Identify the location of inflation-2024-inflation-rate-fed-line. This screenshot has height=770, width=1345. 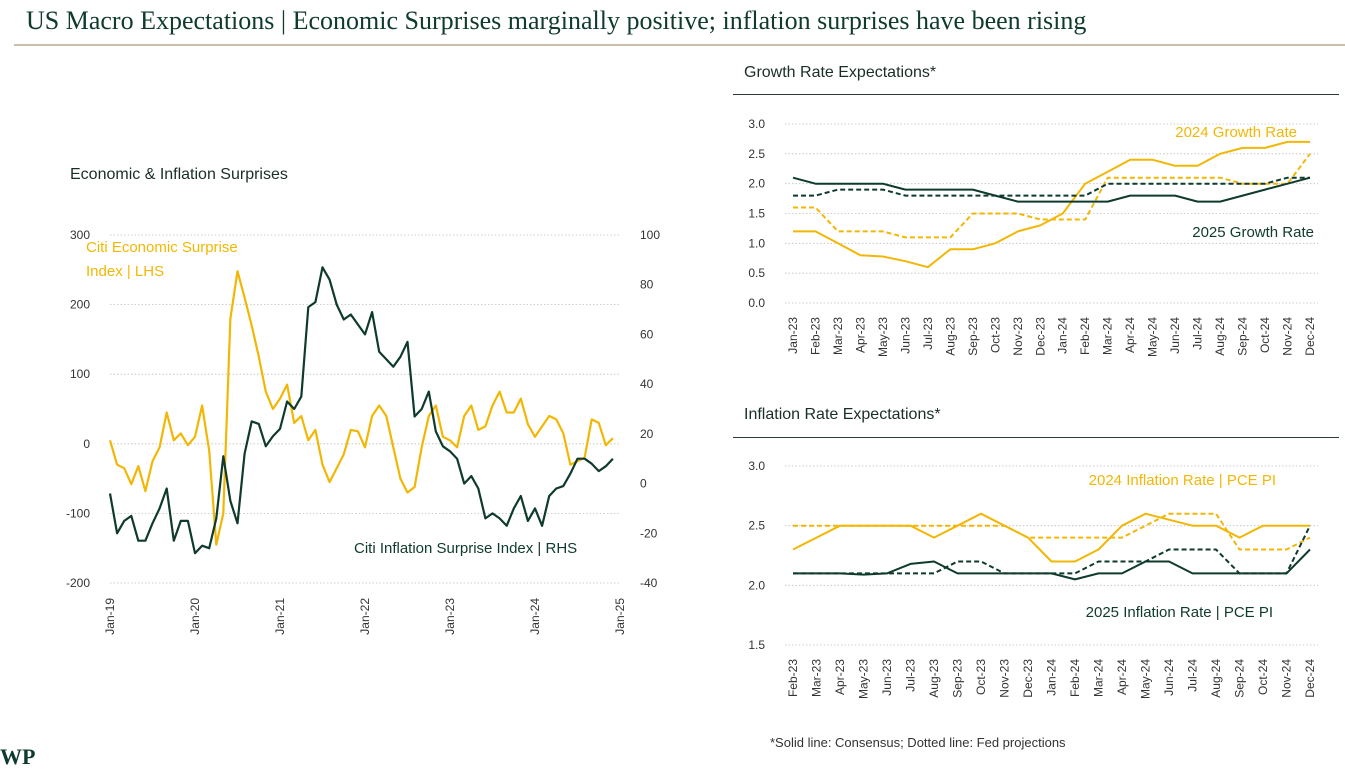
(1052, 531).